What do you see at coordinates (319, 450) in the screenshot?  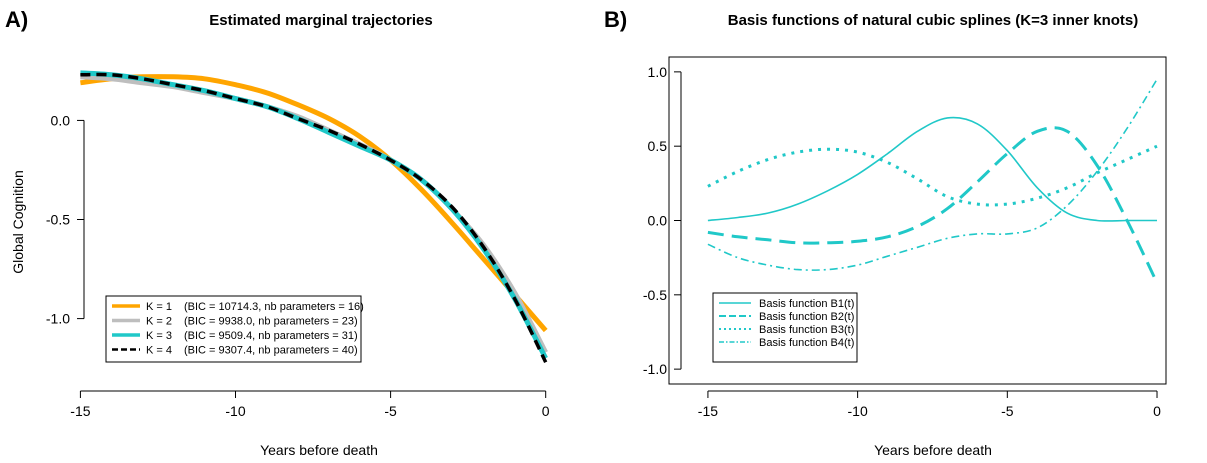 I see `panel-a-xlabel: Years before death` at bounding box center [319, 450].